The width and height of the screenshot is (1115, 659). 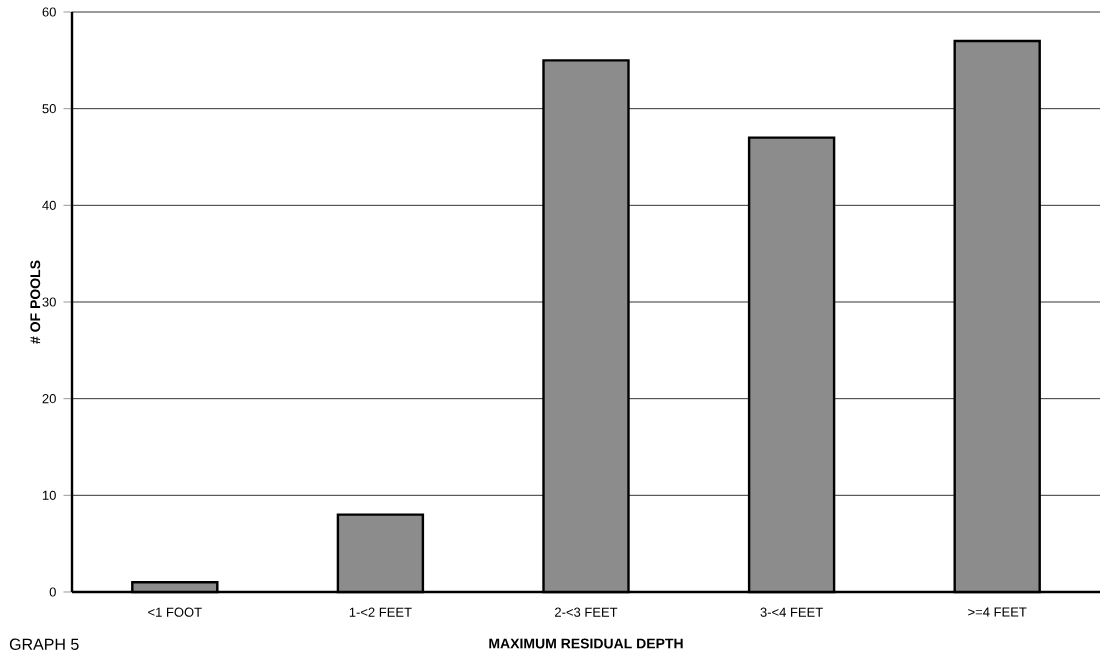 I want to click on y-tick-label: 60, so click(x=49, y=12).